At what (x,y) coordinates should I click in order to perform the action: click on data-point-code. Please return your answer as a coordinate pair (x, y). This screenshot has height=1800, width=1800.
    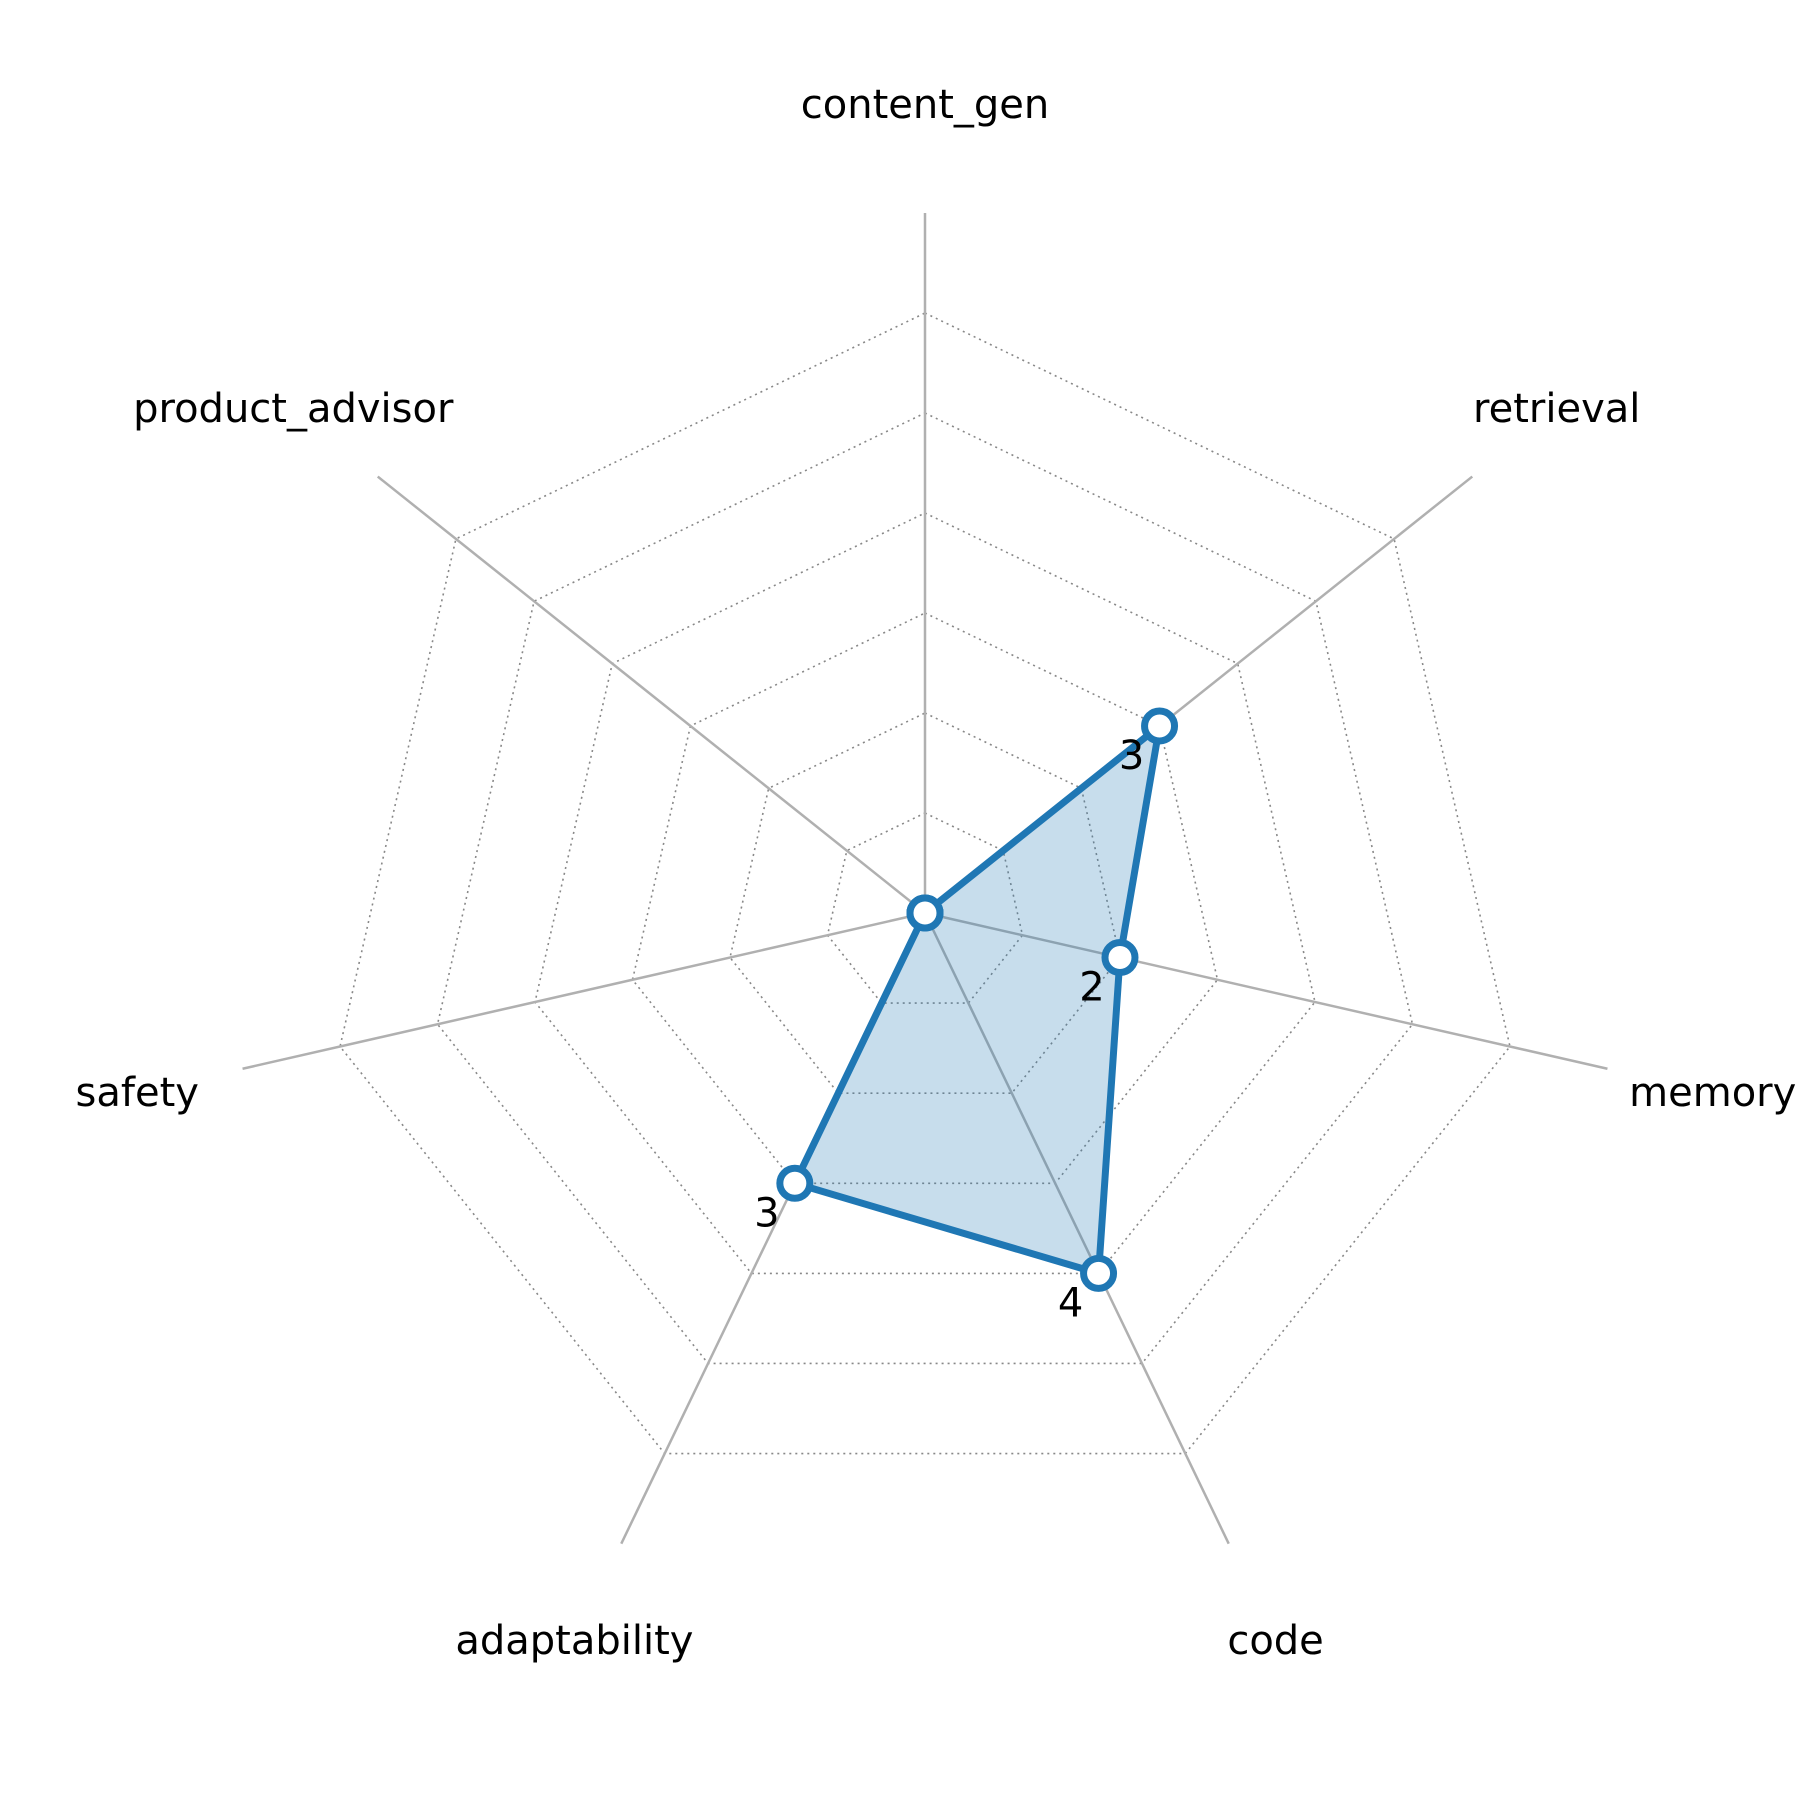
    Looking at the image, I should click on (1099, 1273).